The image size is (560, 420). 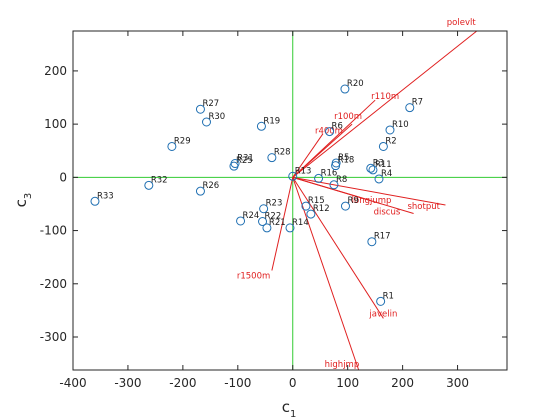 I want to click on vector-label-r100m: r100m, so click(x=348, y=117).